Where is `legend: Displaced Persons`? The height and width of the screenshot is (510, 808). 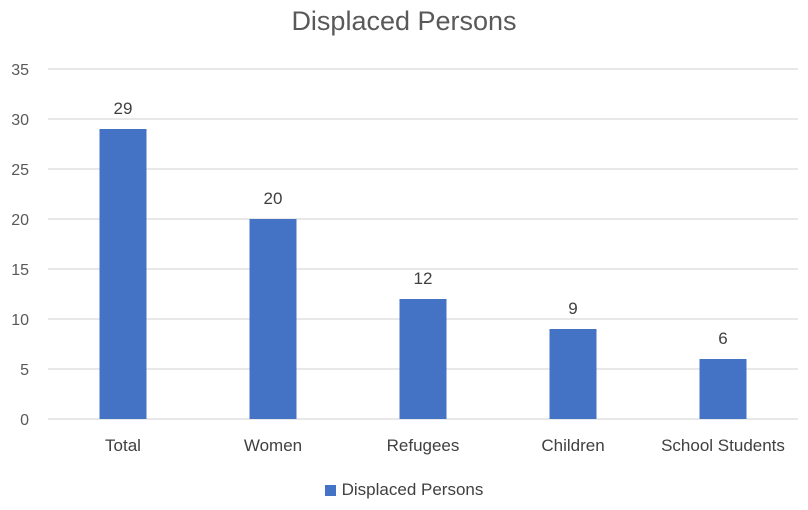 legend: Displaced Persons is located at coordinates (404, 490).